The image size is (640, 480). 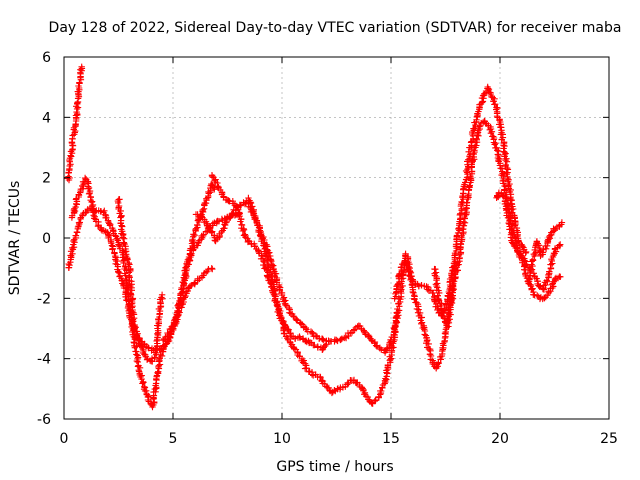 What do you see at coordinates (334, 467) in the screenshot?
I see `x-axis-label: GPS time / hours` at bounding box center [334, 467].